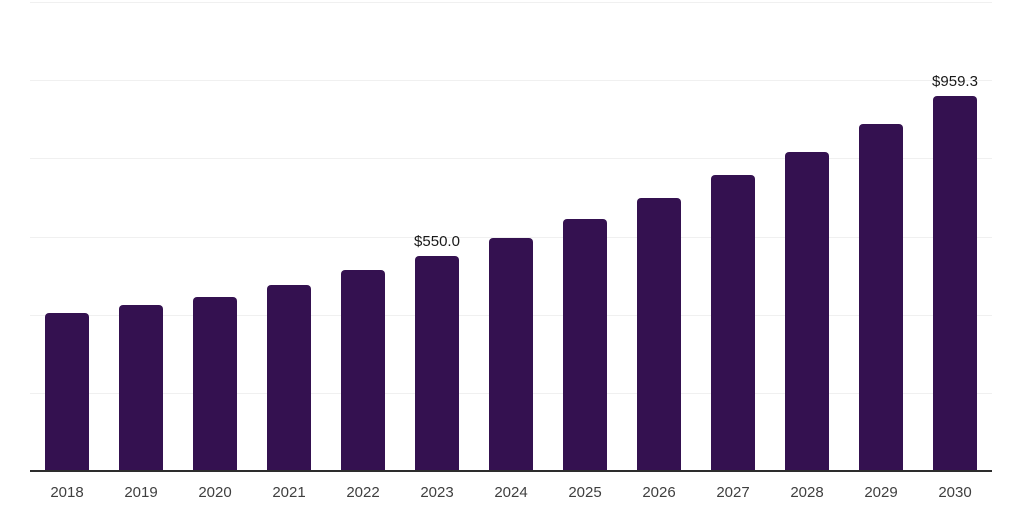  What do you see at coordinates (955, 283) in the screenshot?
I see `bar-2030` at bounding box center [955, 283].